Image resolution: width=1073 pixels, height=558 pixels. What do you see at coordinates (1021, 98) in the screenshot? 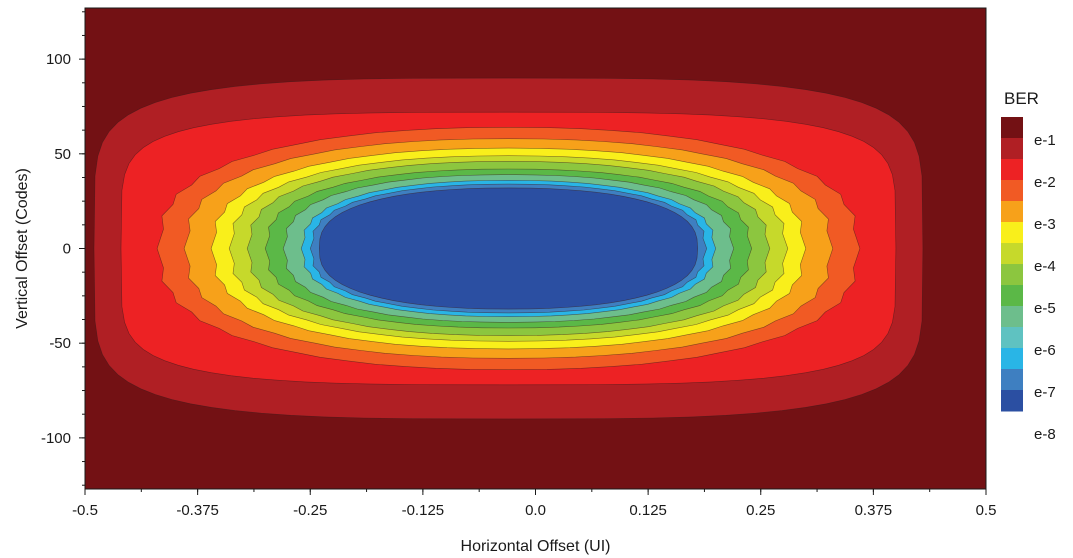
I see `legend-title: BER` at bounding box center [1021, 98].